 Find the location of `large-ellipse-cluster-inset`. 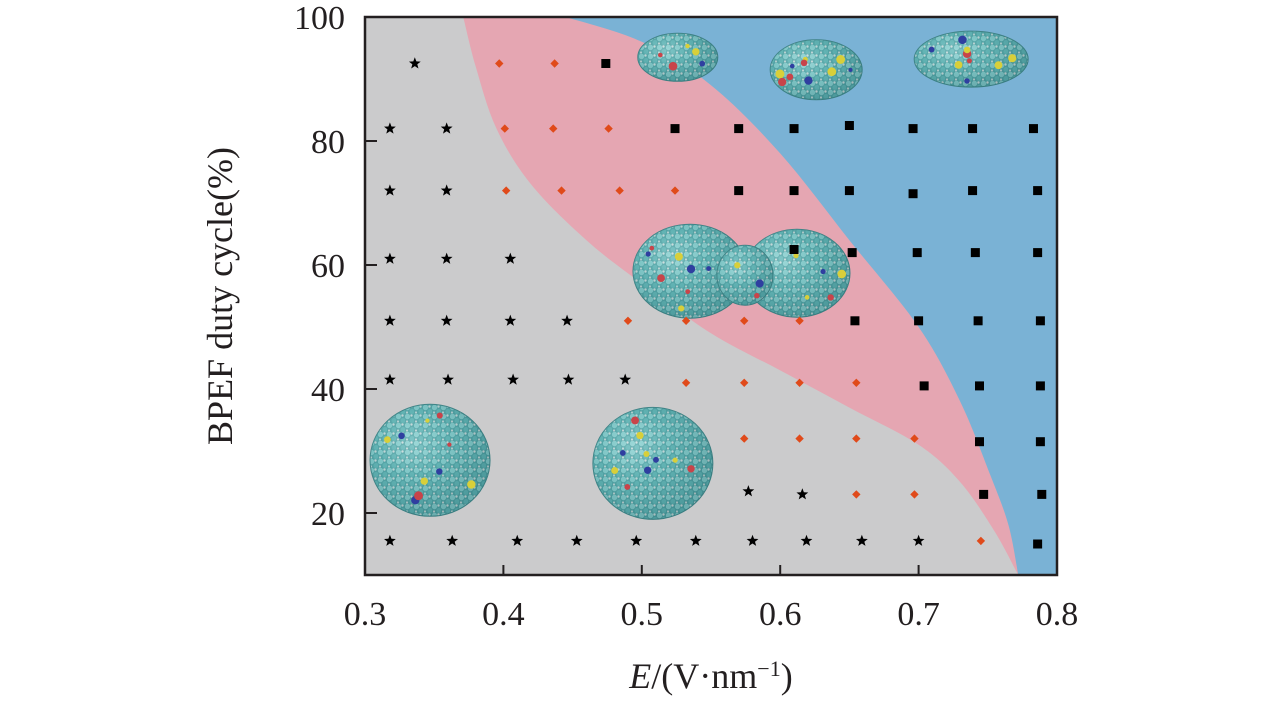

large-ellipse-cluster-inset is located at coordinates (971, 59).